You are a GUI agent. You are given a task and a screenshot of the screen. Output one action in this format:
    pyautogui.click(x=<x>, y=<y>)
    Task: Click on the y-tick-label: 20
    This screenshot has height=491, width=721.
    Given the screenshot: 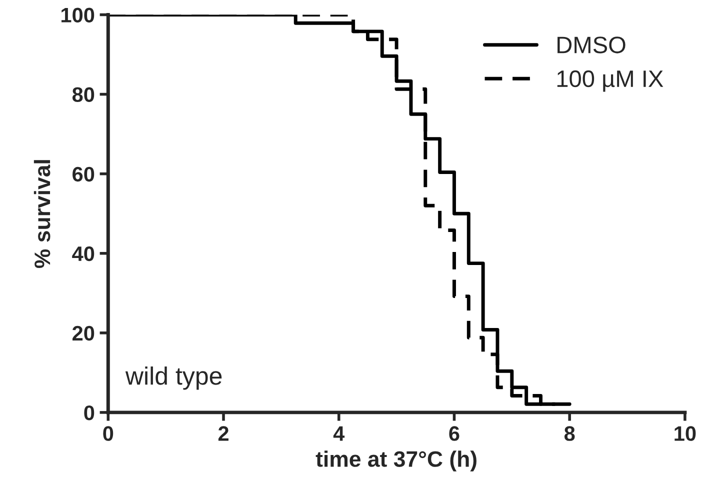 What is the action you would take?
    pyautogui.click(x=83, y=333)
    